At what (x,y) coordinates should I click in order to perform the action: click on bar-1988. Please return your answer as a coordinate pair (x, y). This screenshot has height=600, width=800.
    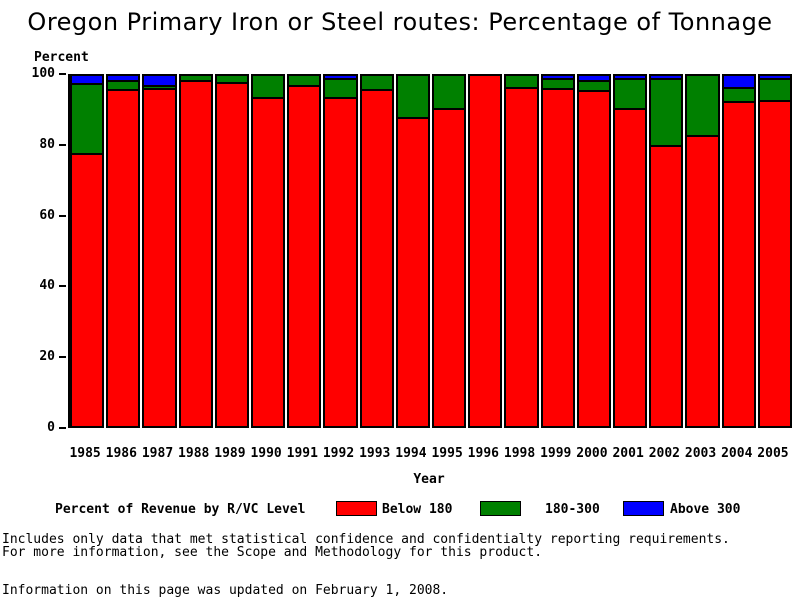
    Looking at the image, I should click on (195, 251).